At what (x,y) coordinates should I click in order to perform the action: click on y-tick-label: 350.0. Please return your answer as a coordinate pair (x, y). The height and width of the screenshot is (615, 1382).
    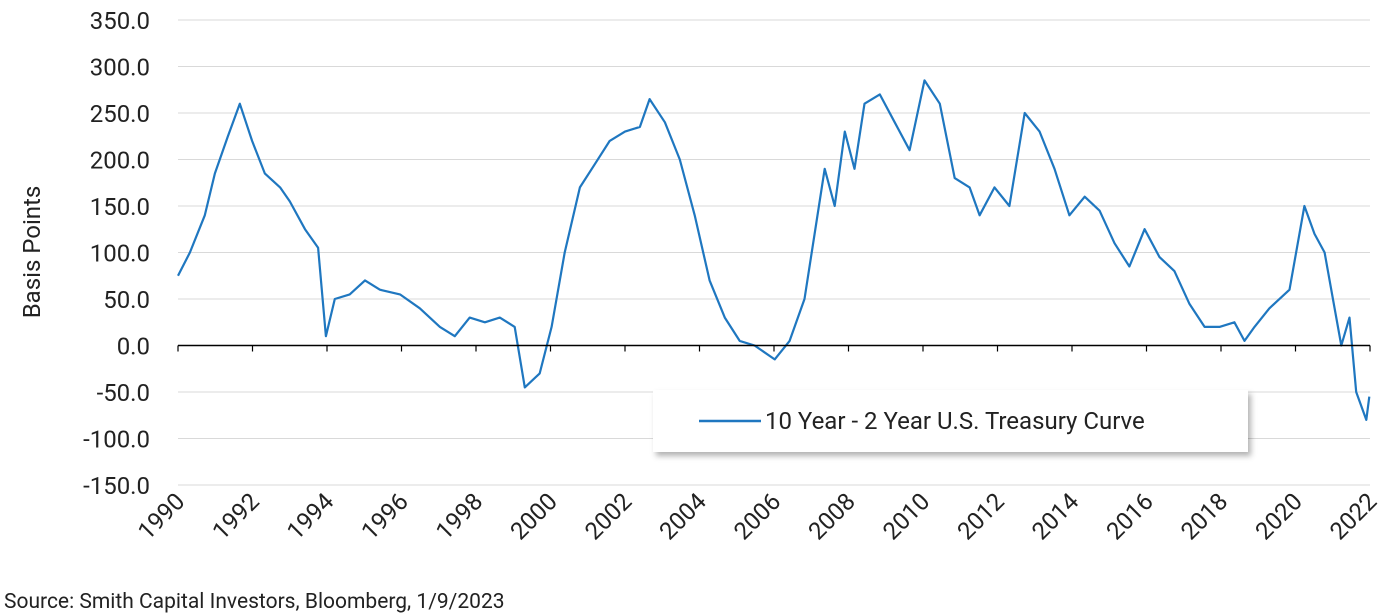
    Looking at the image, I should click on (120, 21).